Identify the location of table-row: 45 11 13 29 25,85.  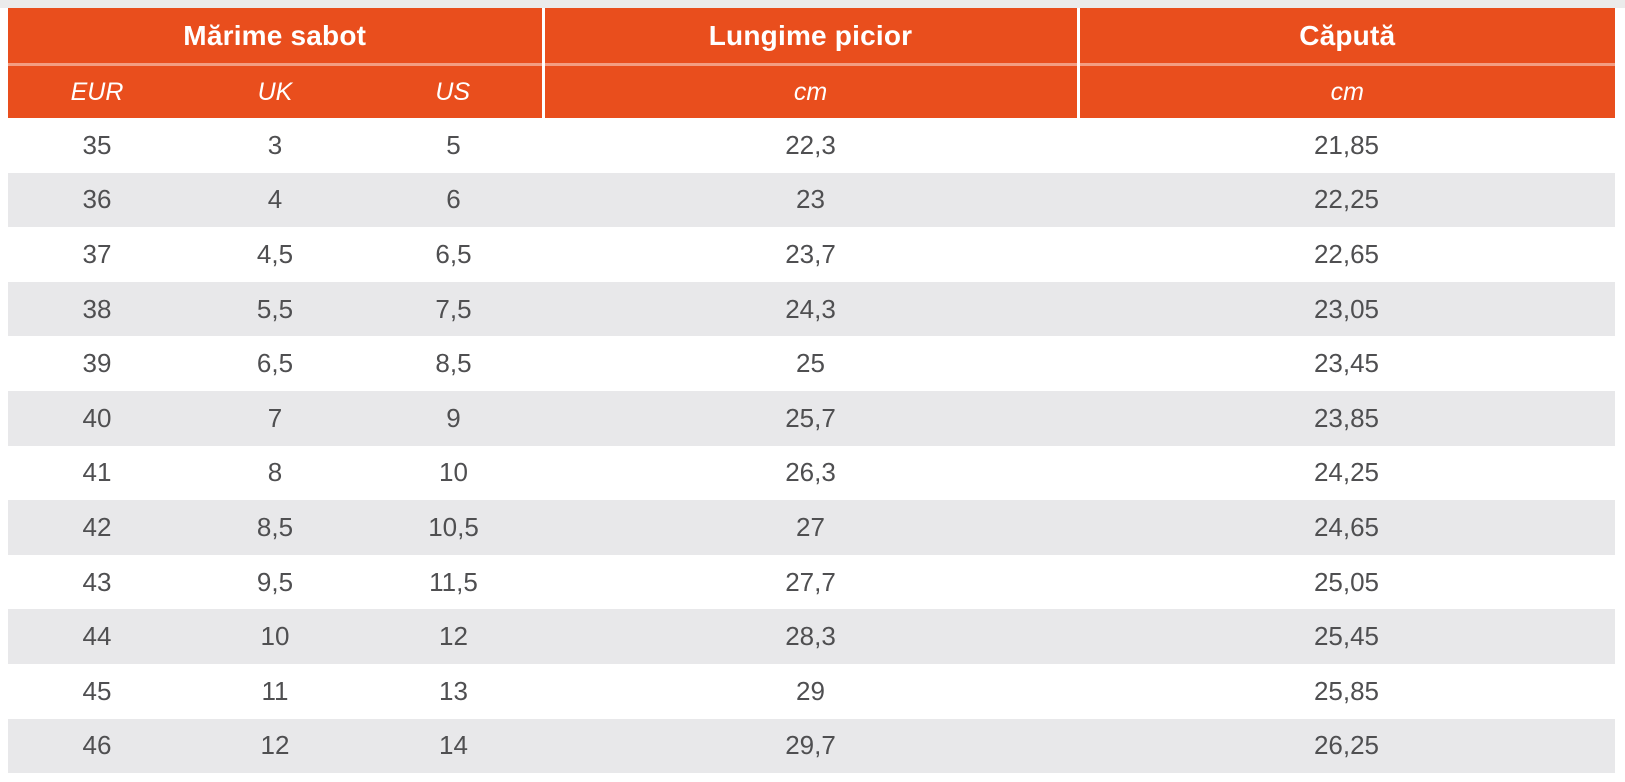
(811, 691).